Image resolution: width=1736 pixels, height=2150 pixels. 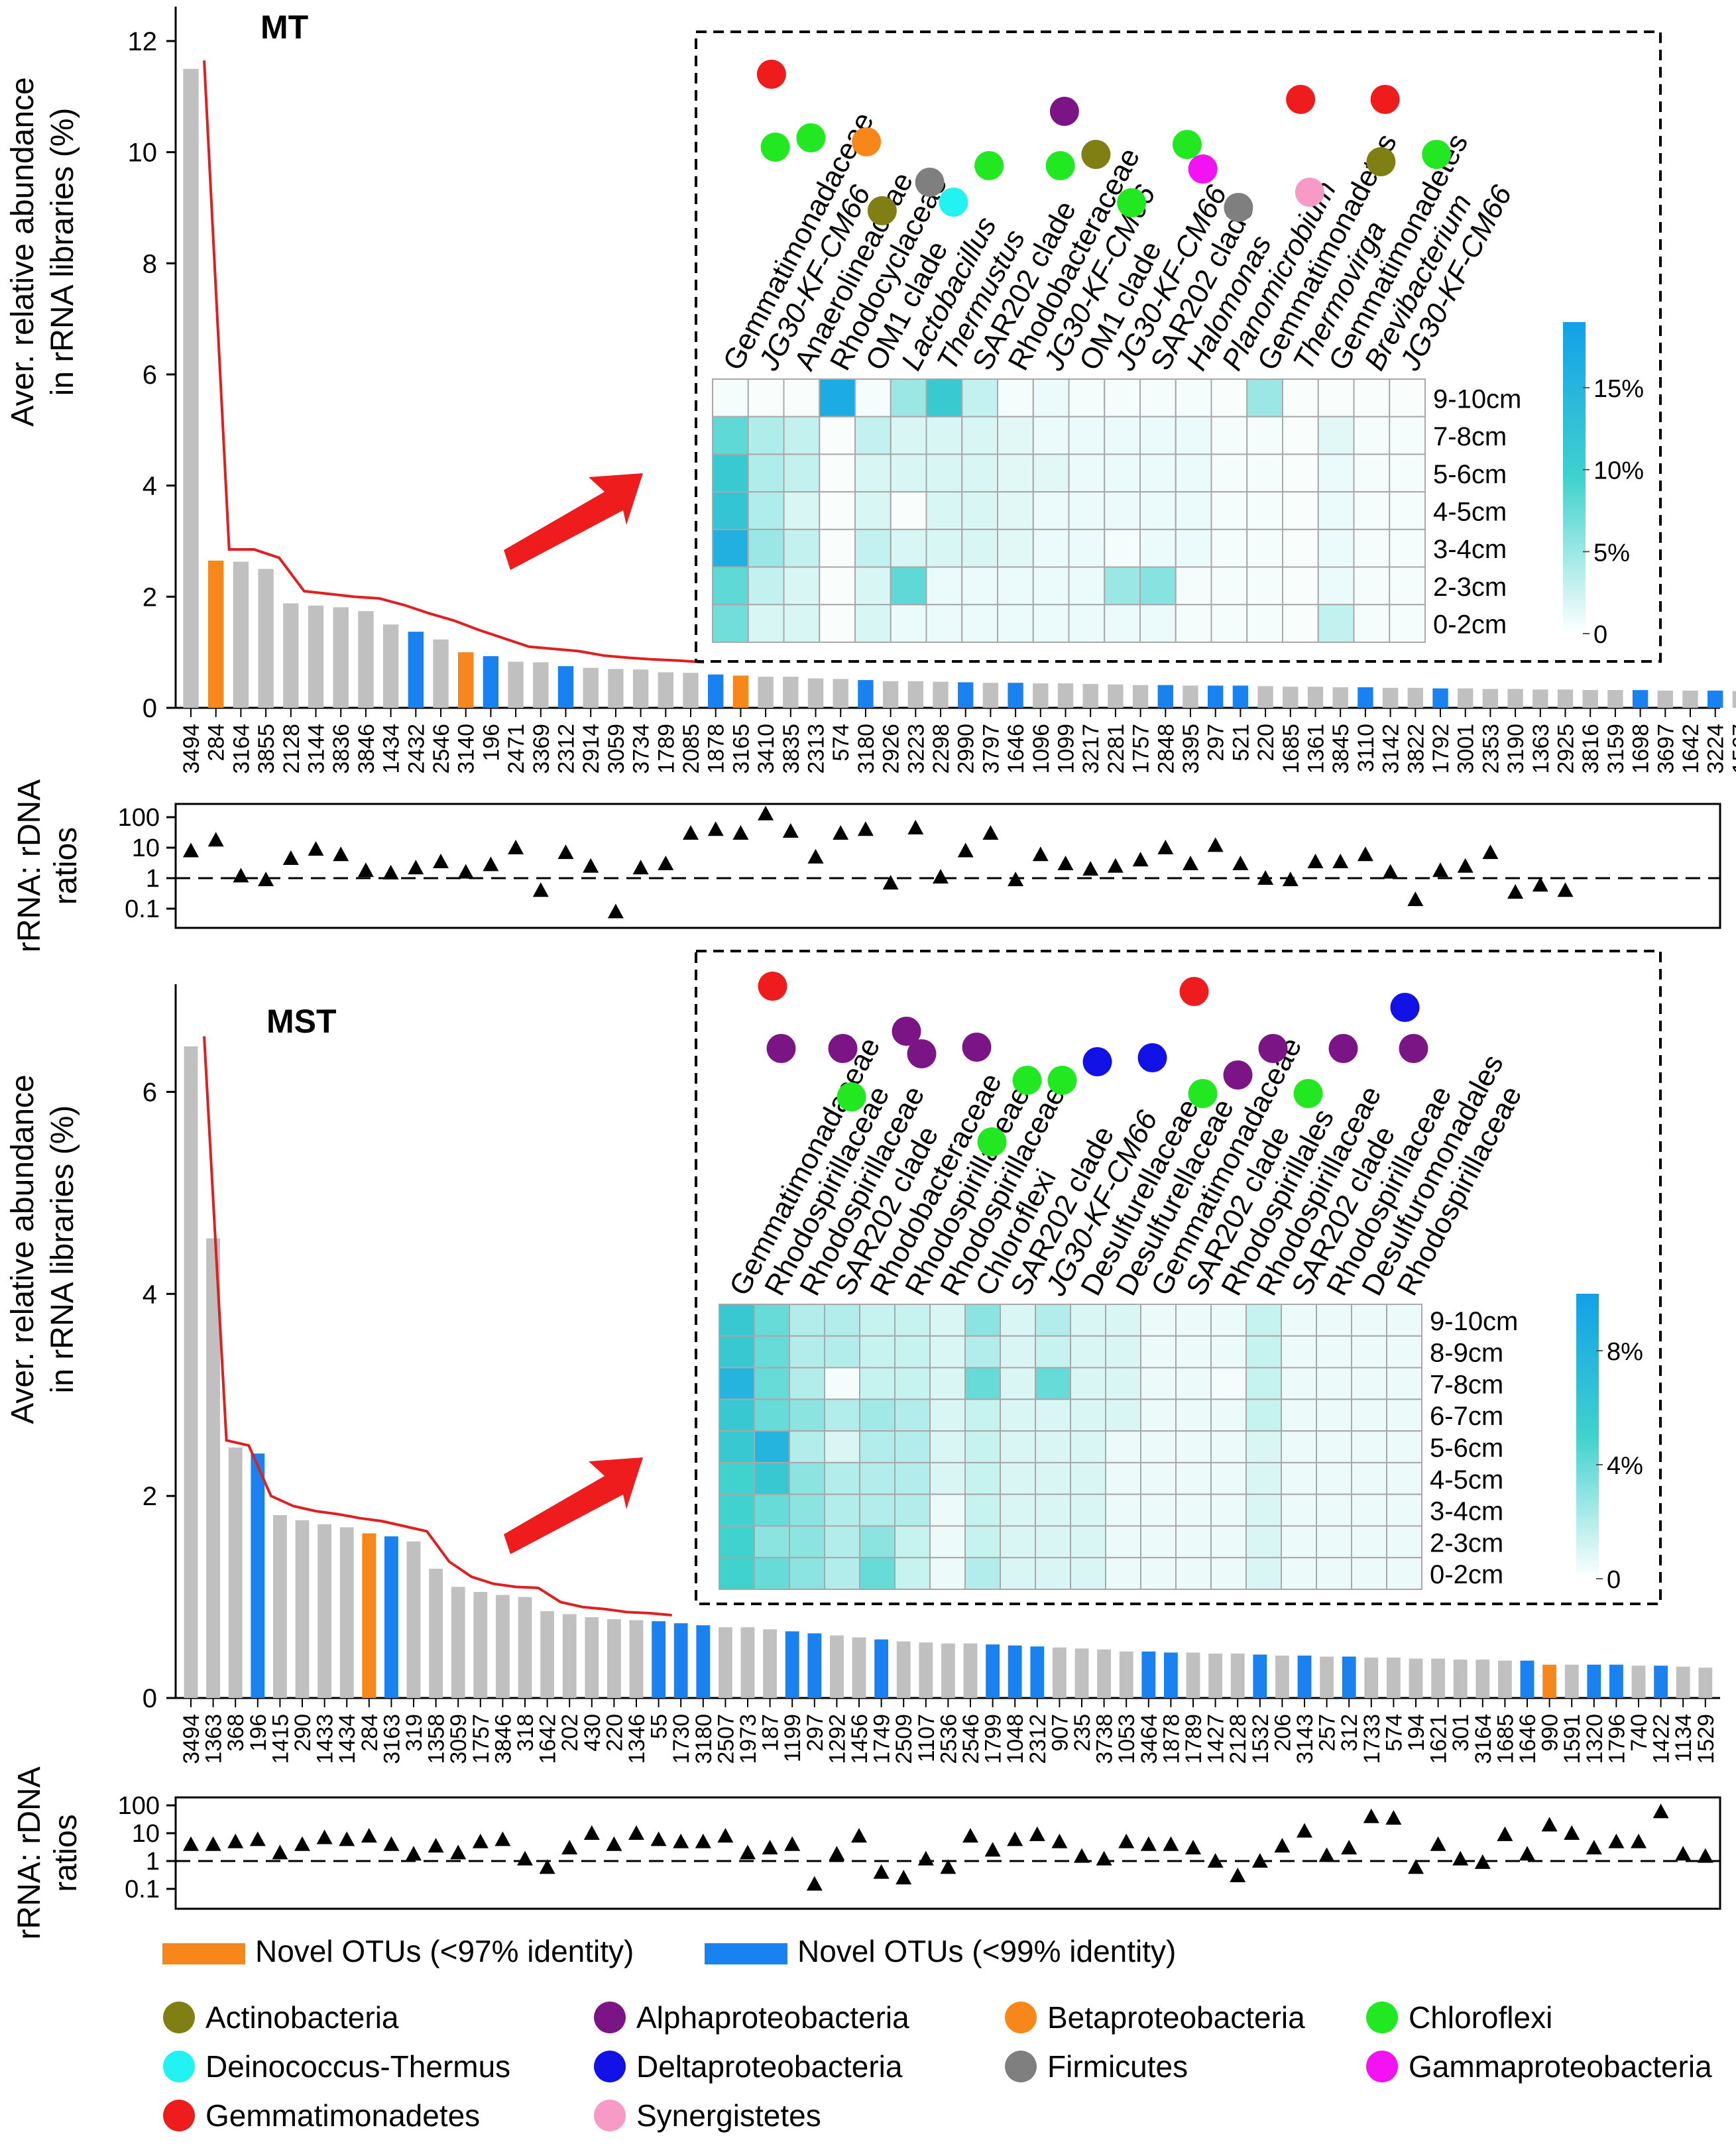 I want to click on ratio-axis-label: rRNA: rDNA, so click(x=29, y=1852).